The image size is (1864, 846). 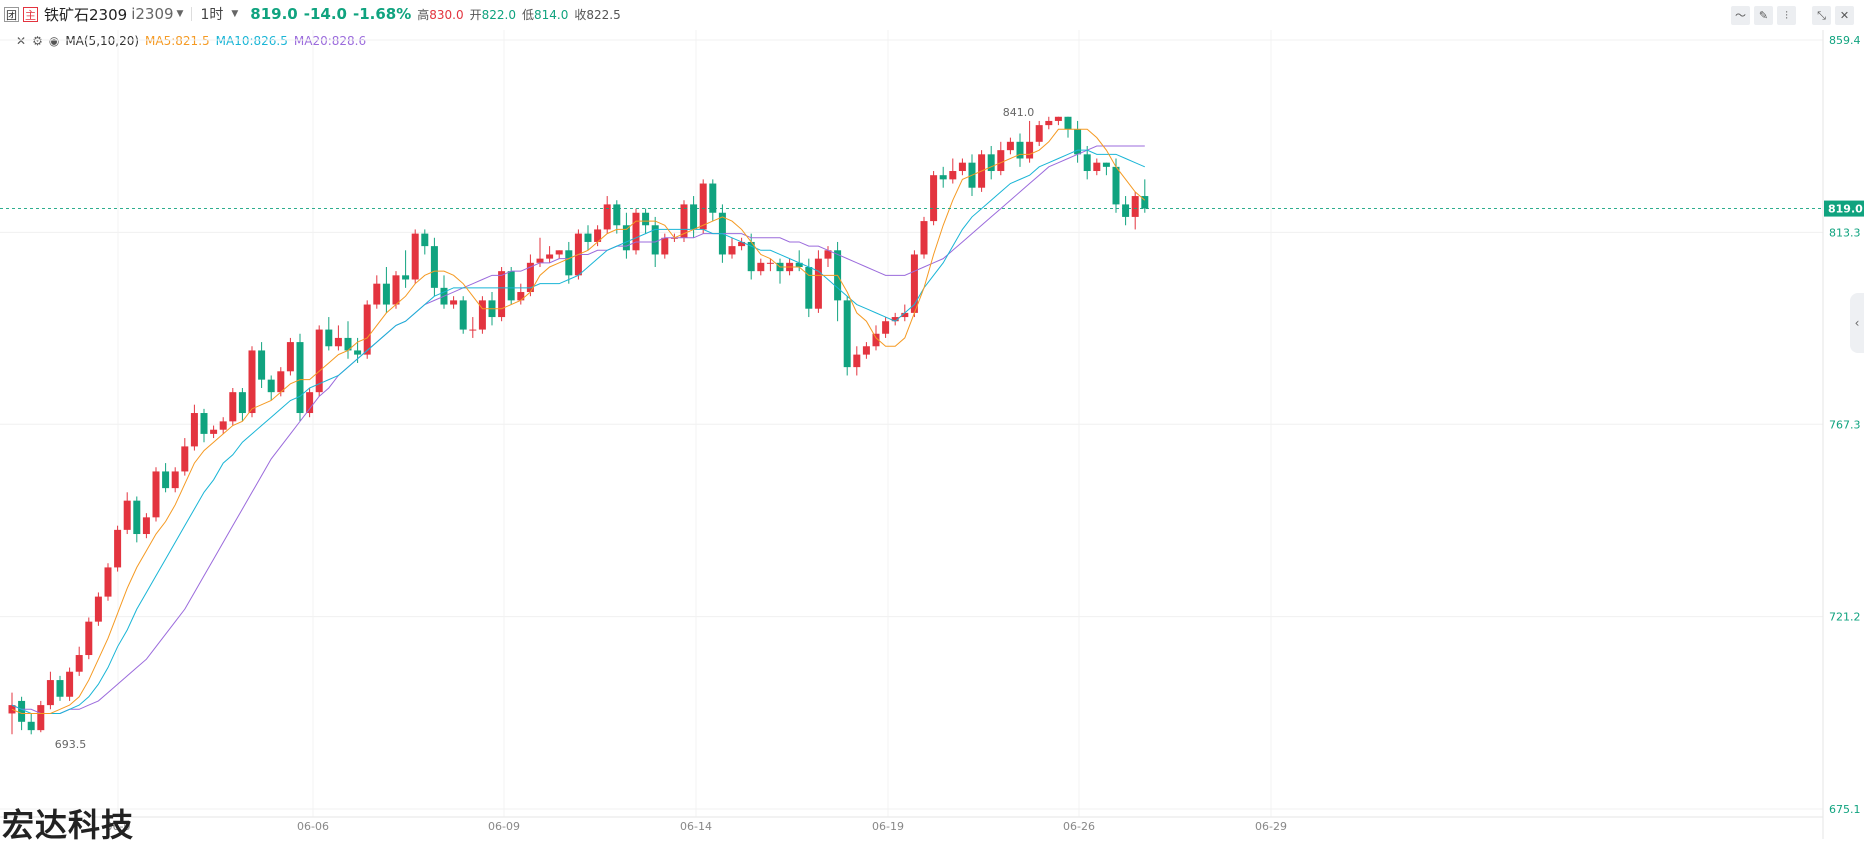 I want to click on y-tick-label: 859.4, so click(x=1845, y=40).